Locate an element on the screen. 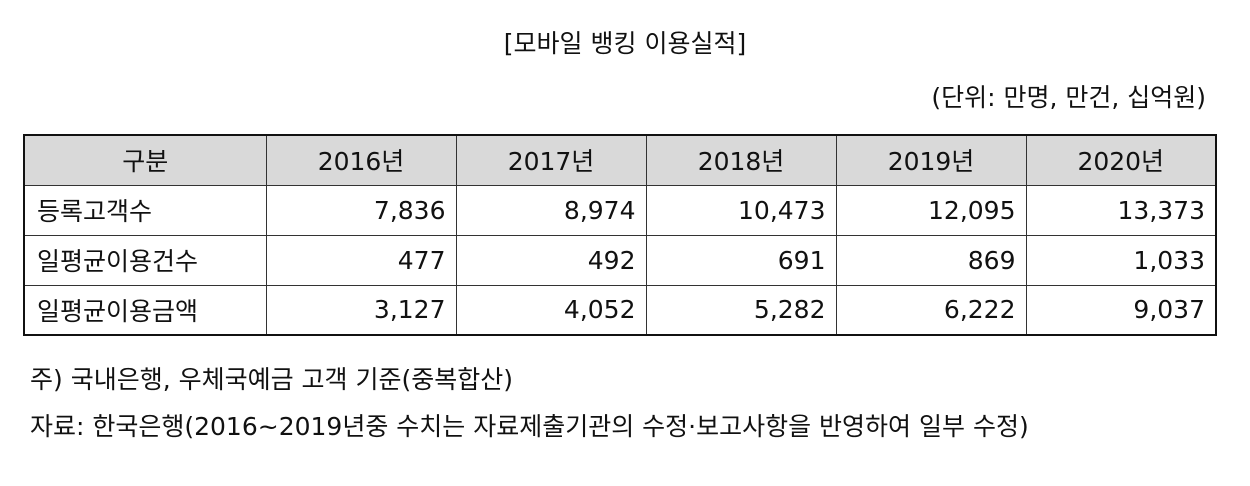 This screenshot has width=1250, height=486. footnote: 주) 국내은행, 우체국예금 고객 기준(중복합산) is located at coordinates (271, 379).